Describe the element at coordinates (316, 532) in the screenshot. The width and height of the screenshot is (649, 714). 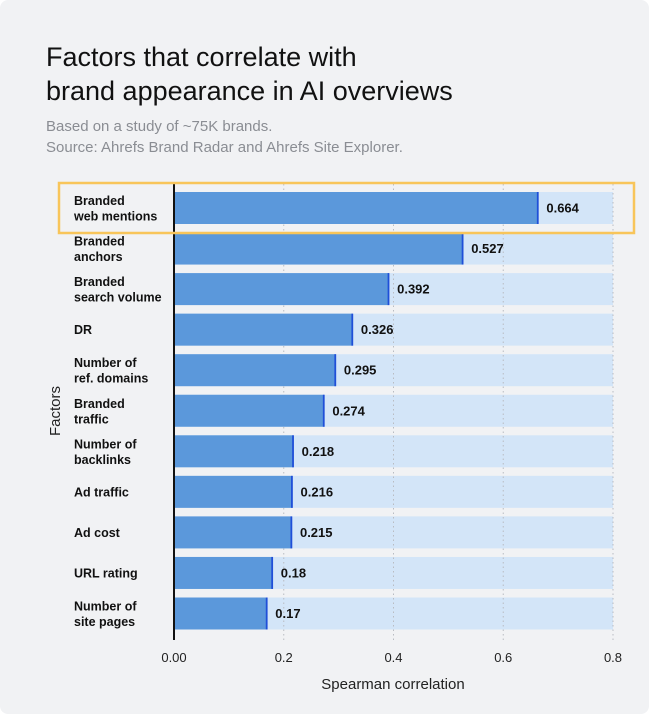
I see `value-label: 0.215` at that location.